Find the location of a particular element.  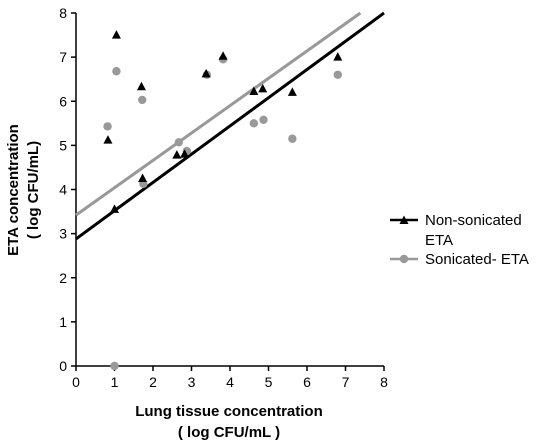

legend-label-sonicated: Sonicated- ETA is located at coordinates (477, 259).